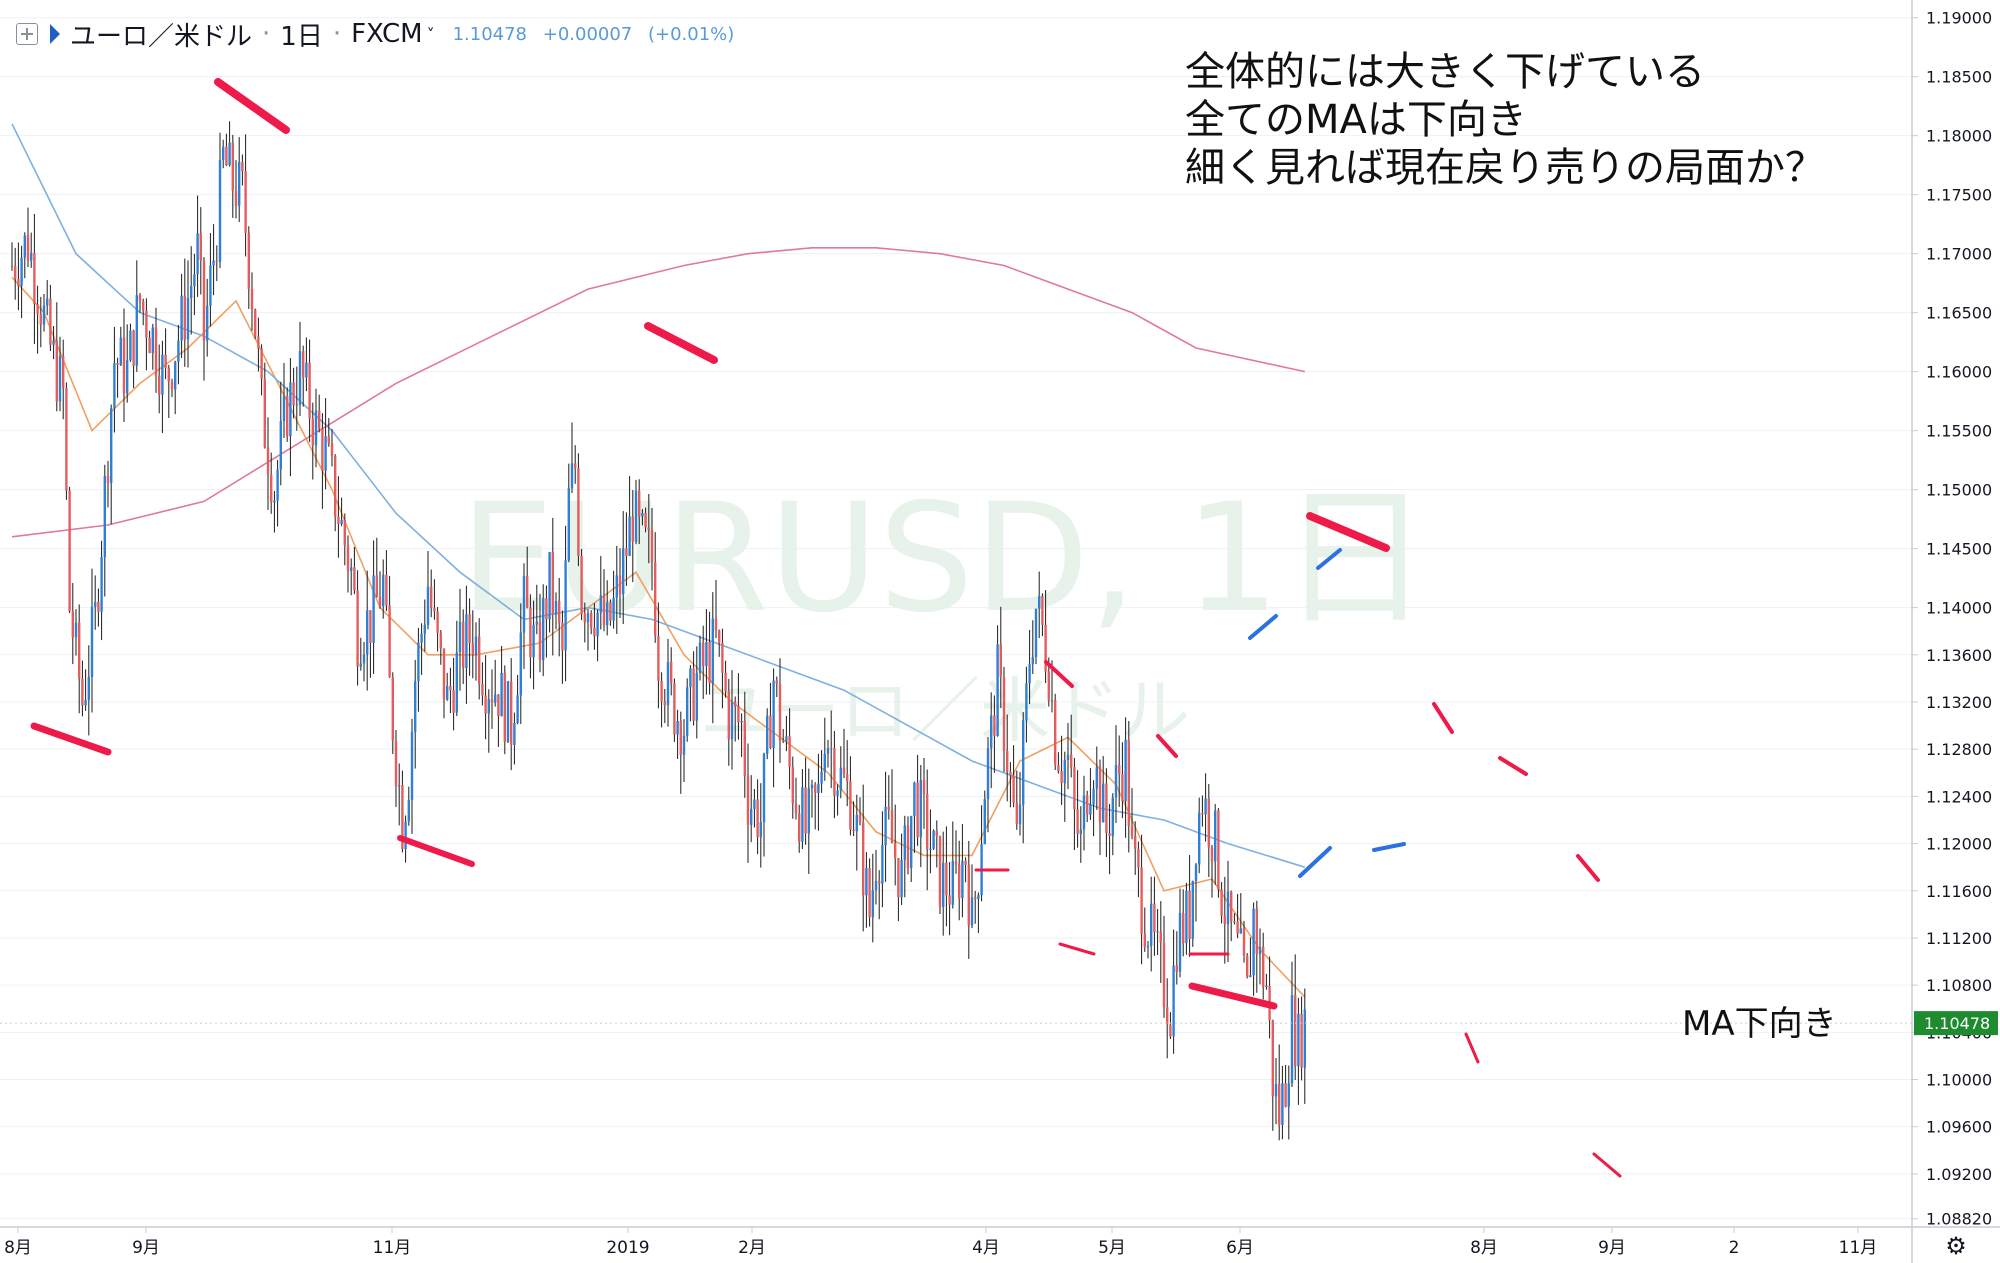 The width and height of the screenshot is (2000, 1263). I want to click on flag-icon, so click(55, 34).